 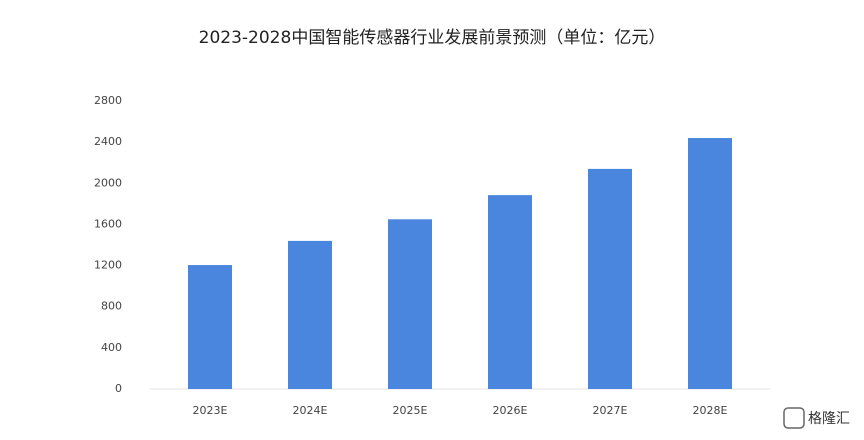 What do you see at coordinates (111, 347) in the screenshot?
I see `y-tick-label: 400` at bounding box center [111, 347].